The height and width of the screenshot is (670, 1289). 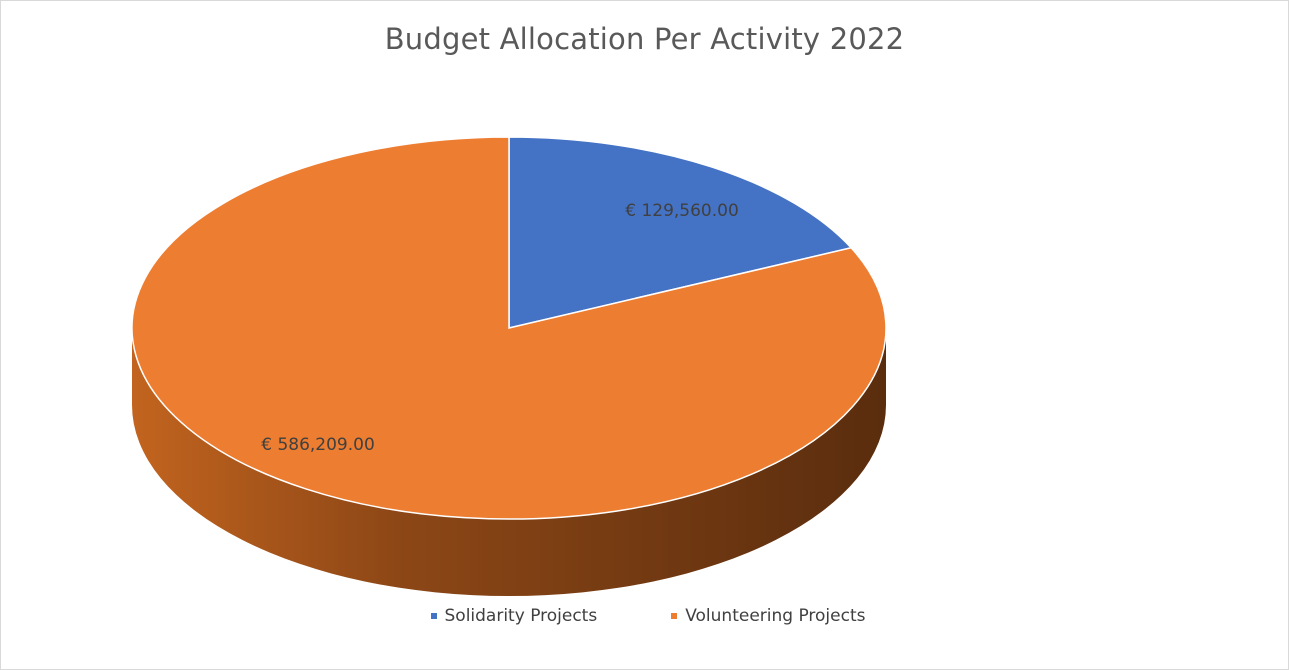 What do you see at coordinates (521, 616) in the screenshot?
I see `legend-label: Solidarity Projects` at bounding box center [521, 616].